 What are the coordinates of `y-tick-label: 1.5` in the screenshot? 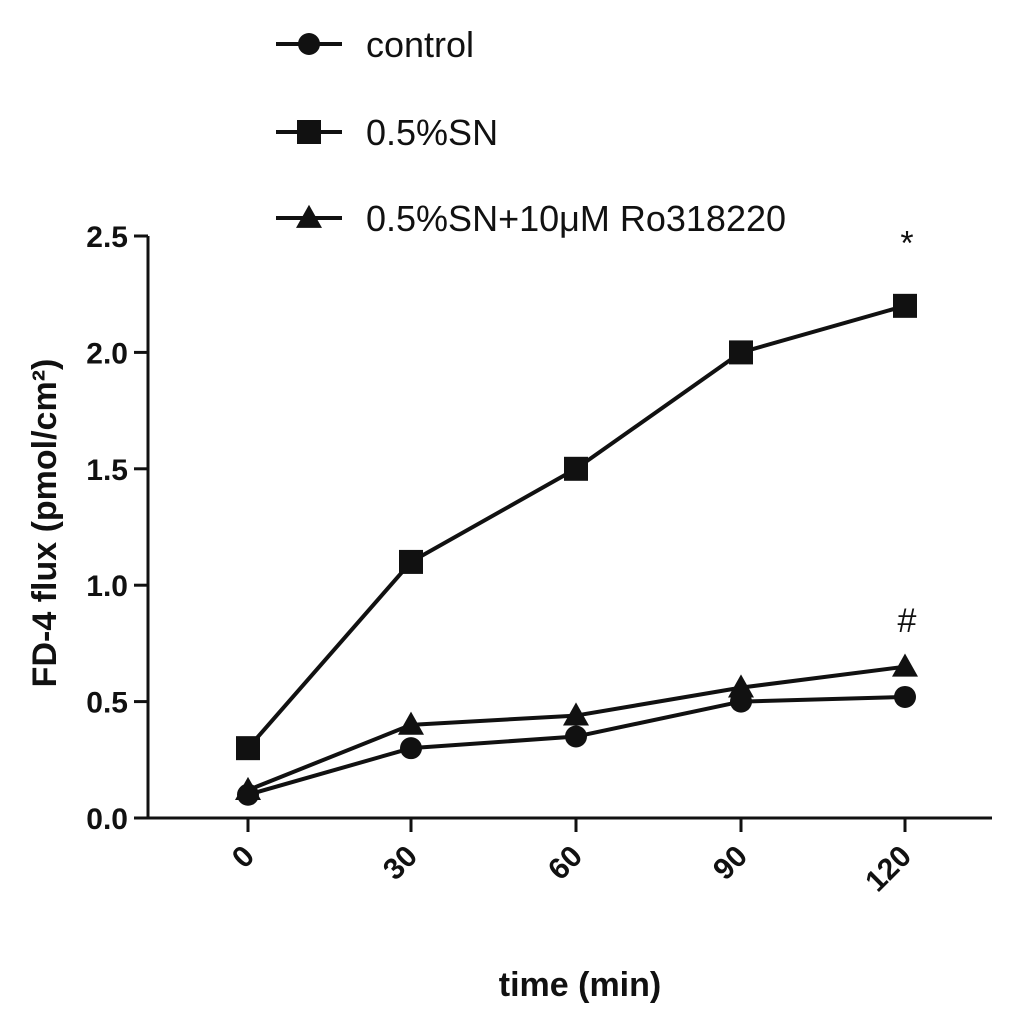 It's located at (107, 470).